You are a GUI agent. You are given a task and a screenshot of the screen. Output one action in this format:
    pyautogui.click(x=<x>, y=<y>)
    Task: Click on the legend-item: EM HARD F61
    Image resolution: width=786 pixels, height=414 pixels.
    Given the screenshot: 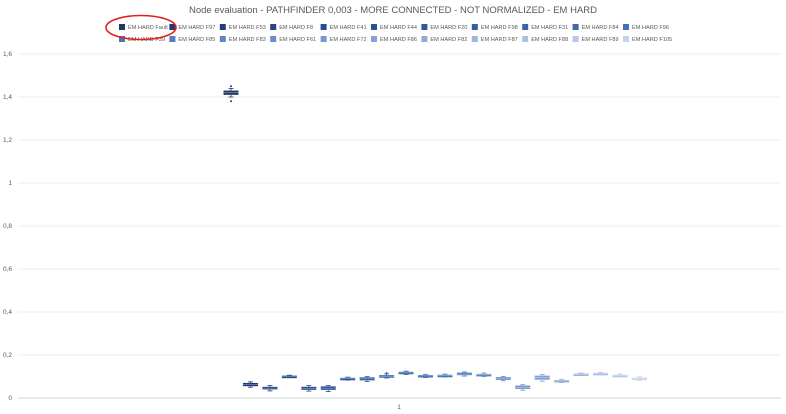 What is the action you would take?
    pyautogui.click(x=293, y=39)
    